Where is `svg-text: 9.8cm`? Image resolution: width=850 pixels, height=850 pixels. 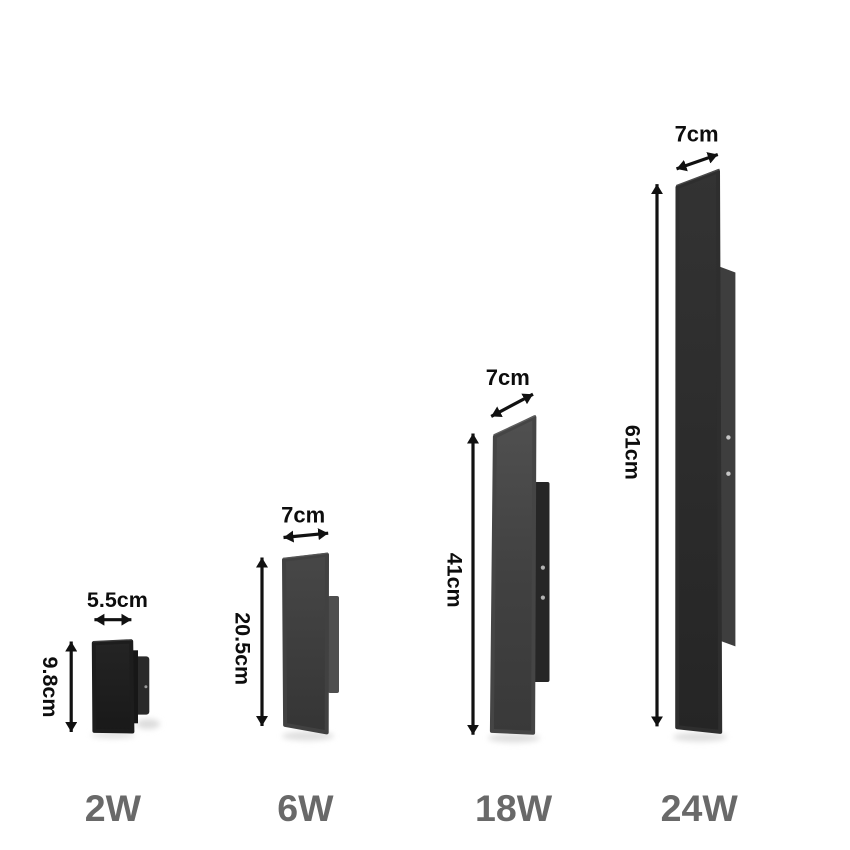 svg-text: 9.8cm is located at coordinates (50, 687).